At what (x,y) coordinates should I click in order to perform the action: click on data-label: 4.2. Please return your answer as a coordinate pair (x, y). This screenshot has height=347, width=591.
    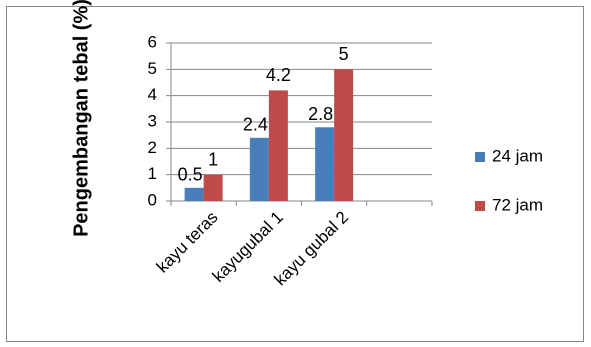
    Looking at the image, I should click on (278, 75).